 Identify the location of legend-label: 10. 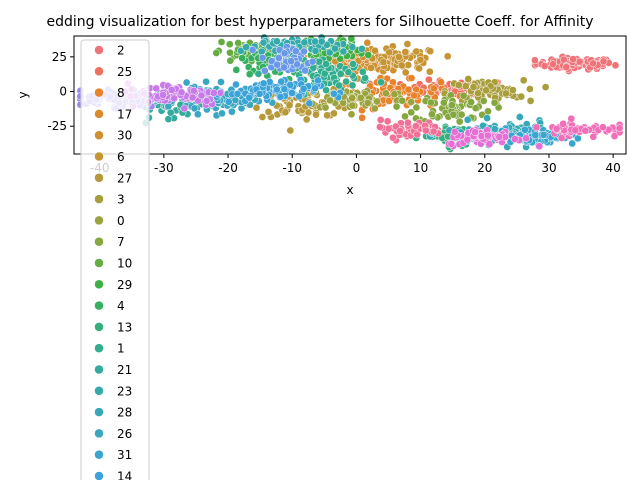
(124, 264).